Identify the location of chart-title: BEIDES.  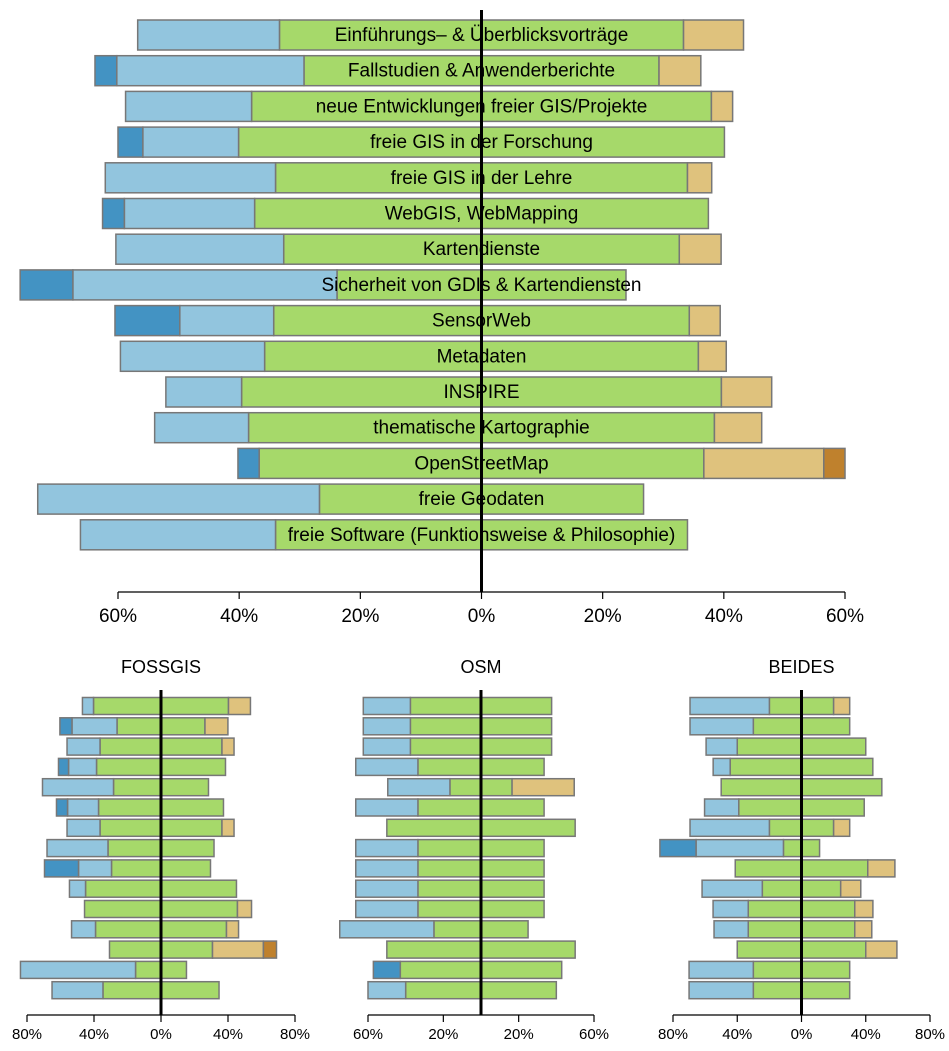
(801, 667).